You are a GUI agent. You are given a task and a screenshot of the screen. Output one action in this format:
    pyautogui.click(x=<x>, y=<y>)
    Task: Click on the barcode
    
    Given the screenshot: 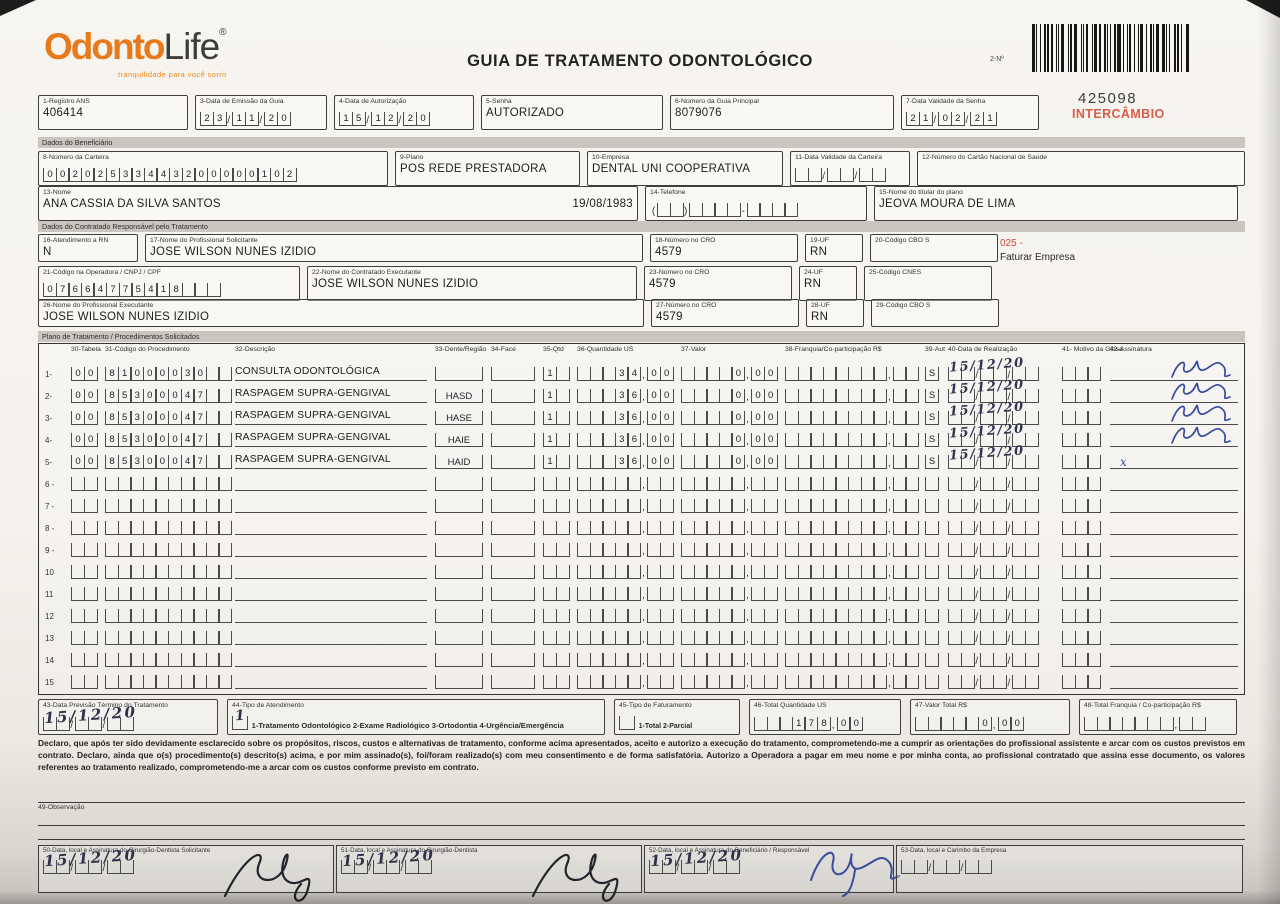 What is the action you would take?
    pyautogui.click(x=1111, y=48)
    